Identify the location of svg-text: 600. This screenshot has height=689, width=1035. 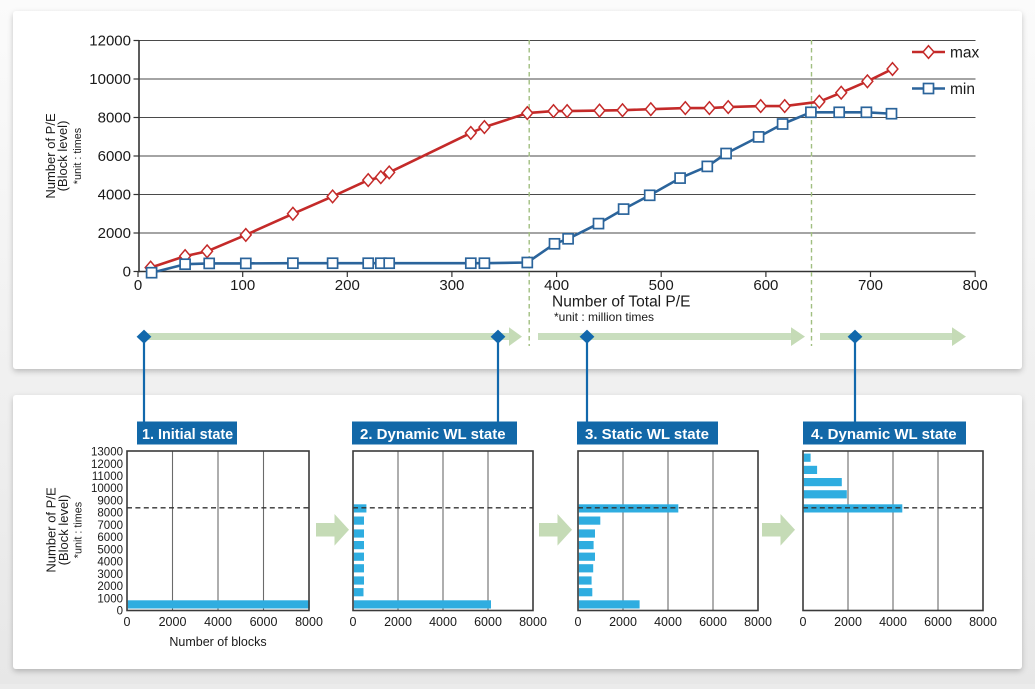
(765, 285).